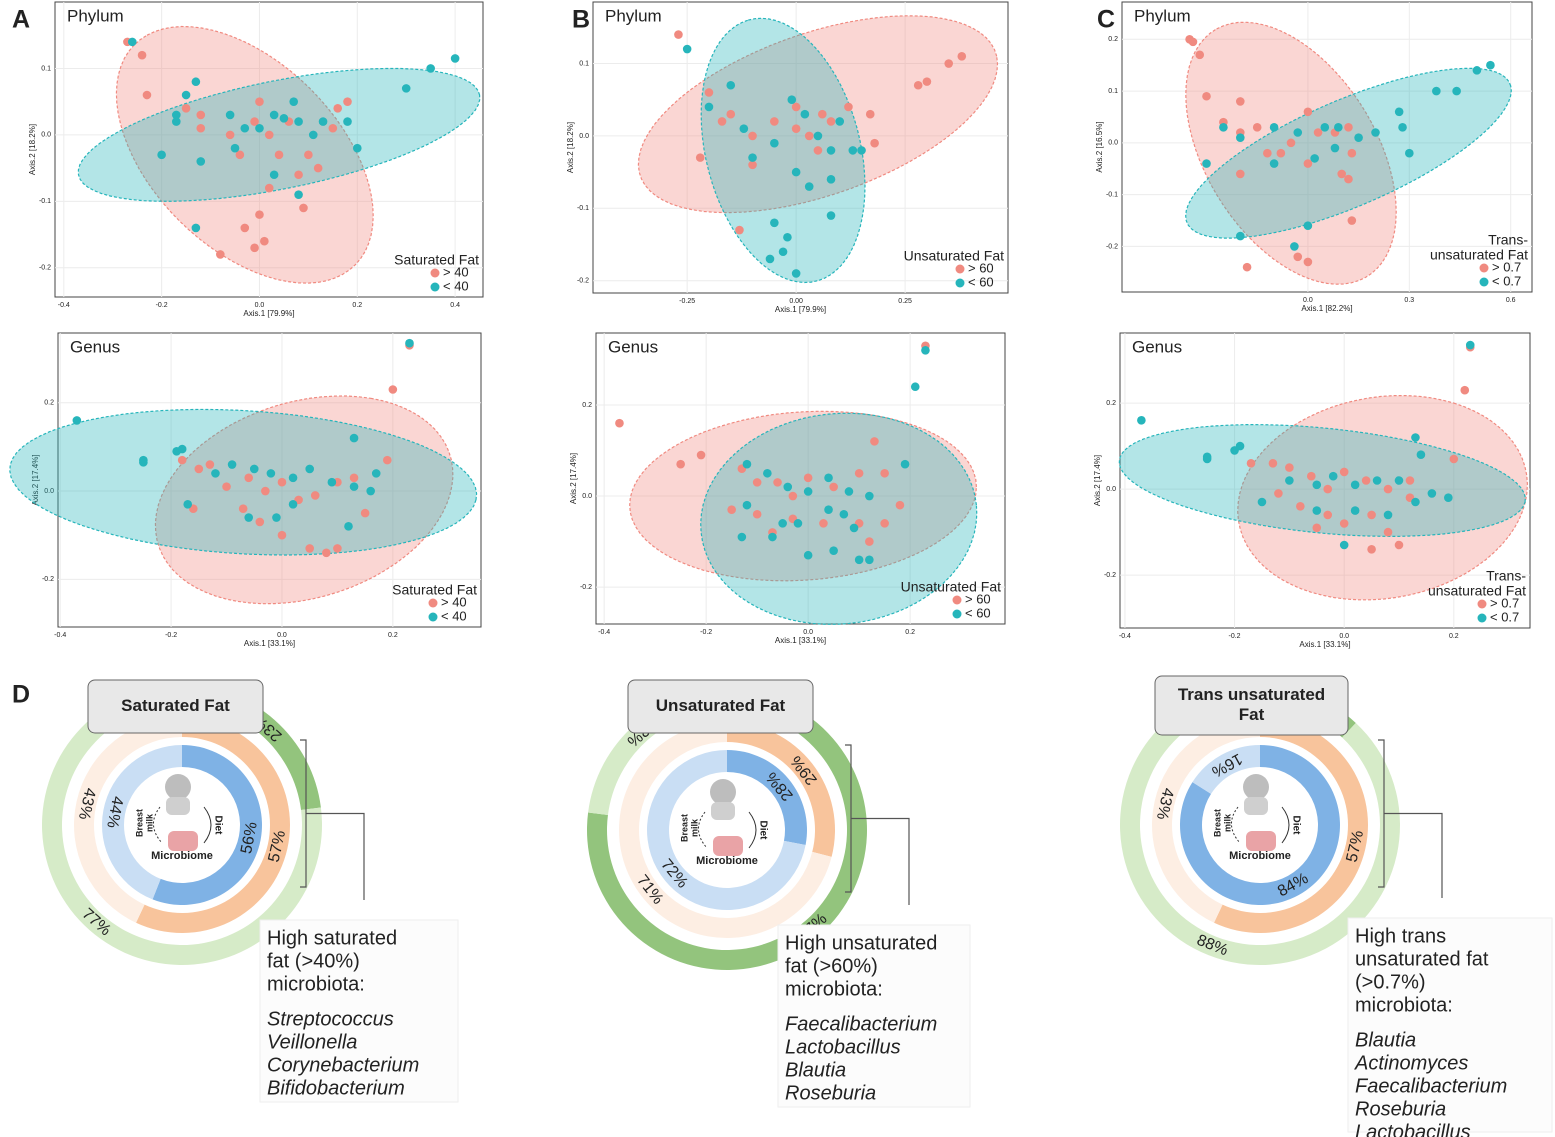 This screenshot has height=1137, width=1555. What do you see at coordinates (1506, 266) in the screenshot?
I see `legend-label: > 0.7` at bounding box center [1506, 266].